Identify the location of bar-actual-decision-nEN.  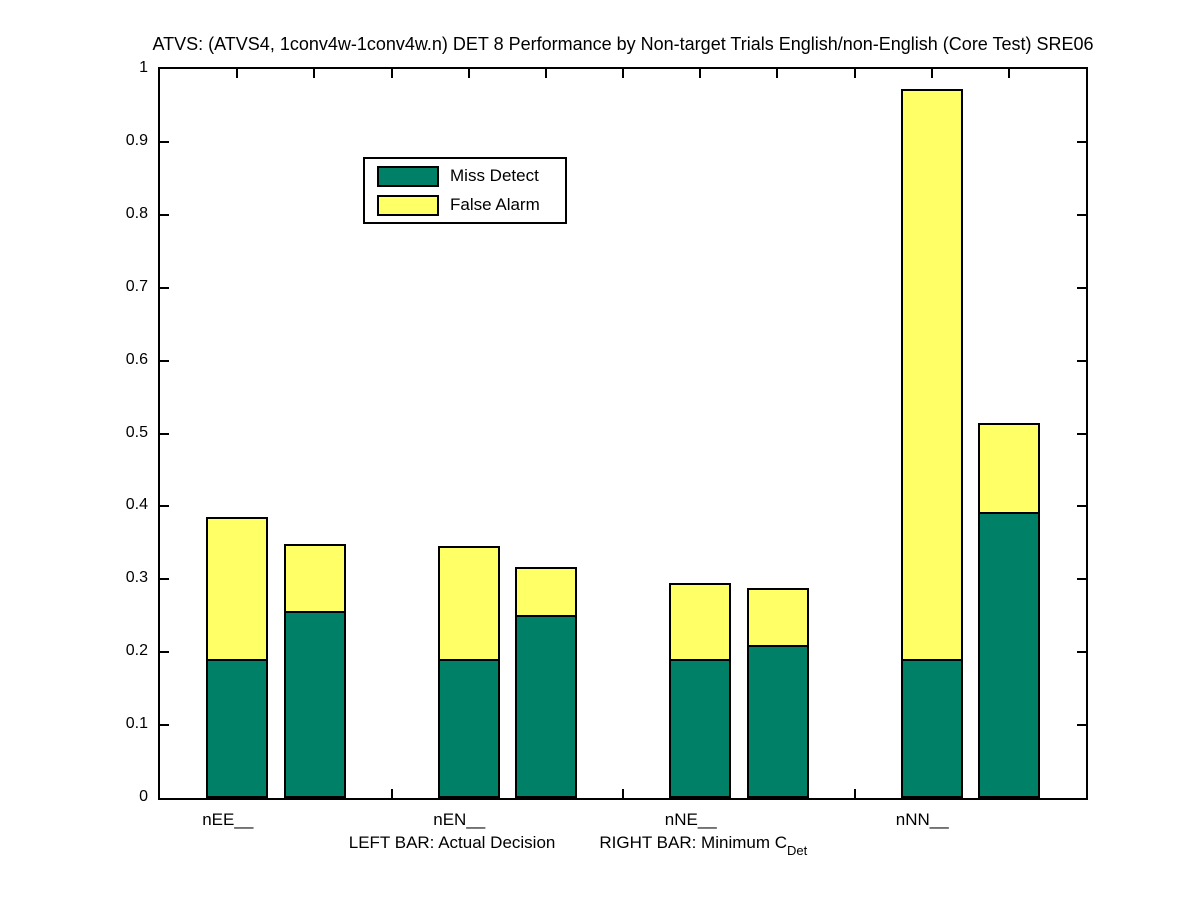
(468, 672).